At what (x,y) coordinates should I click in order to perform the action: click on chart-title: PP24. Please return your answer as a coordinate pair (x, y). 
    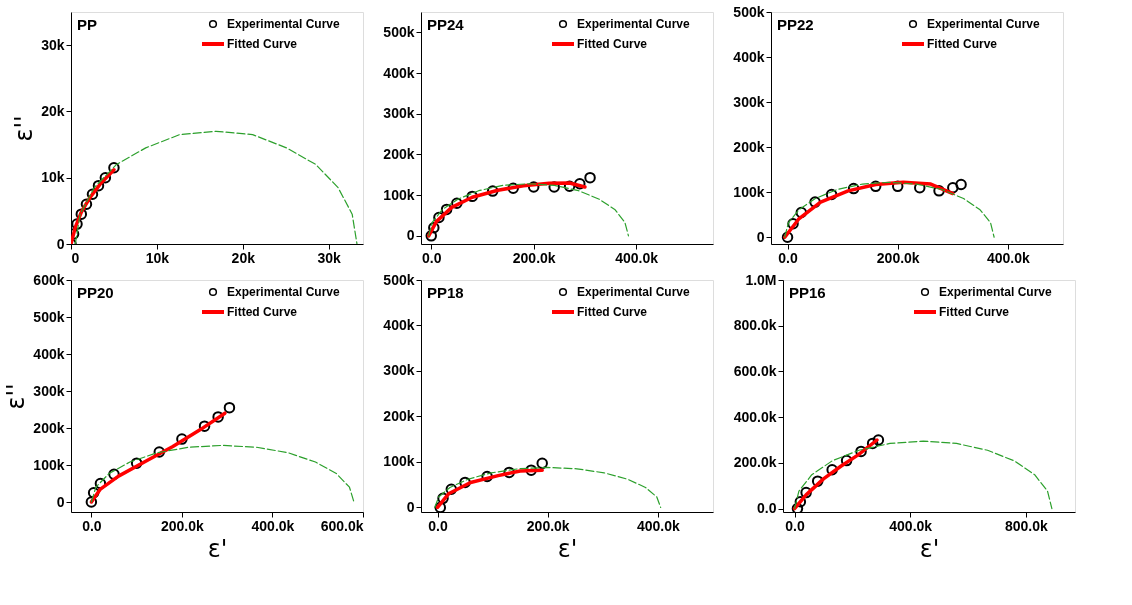
    Looking at the image, I should click on (446, 24).